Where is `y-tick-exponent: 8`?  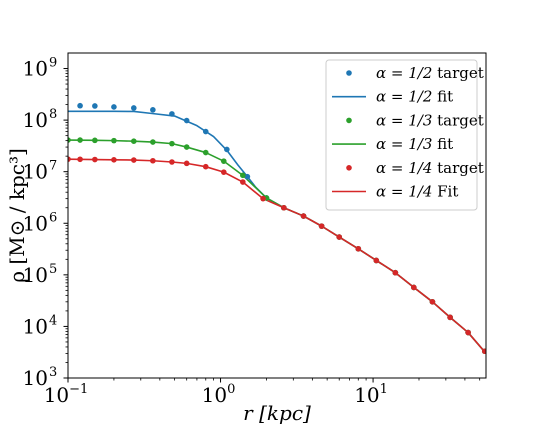
y-tick-exponent: 8 is located at coordinates (53, 114).